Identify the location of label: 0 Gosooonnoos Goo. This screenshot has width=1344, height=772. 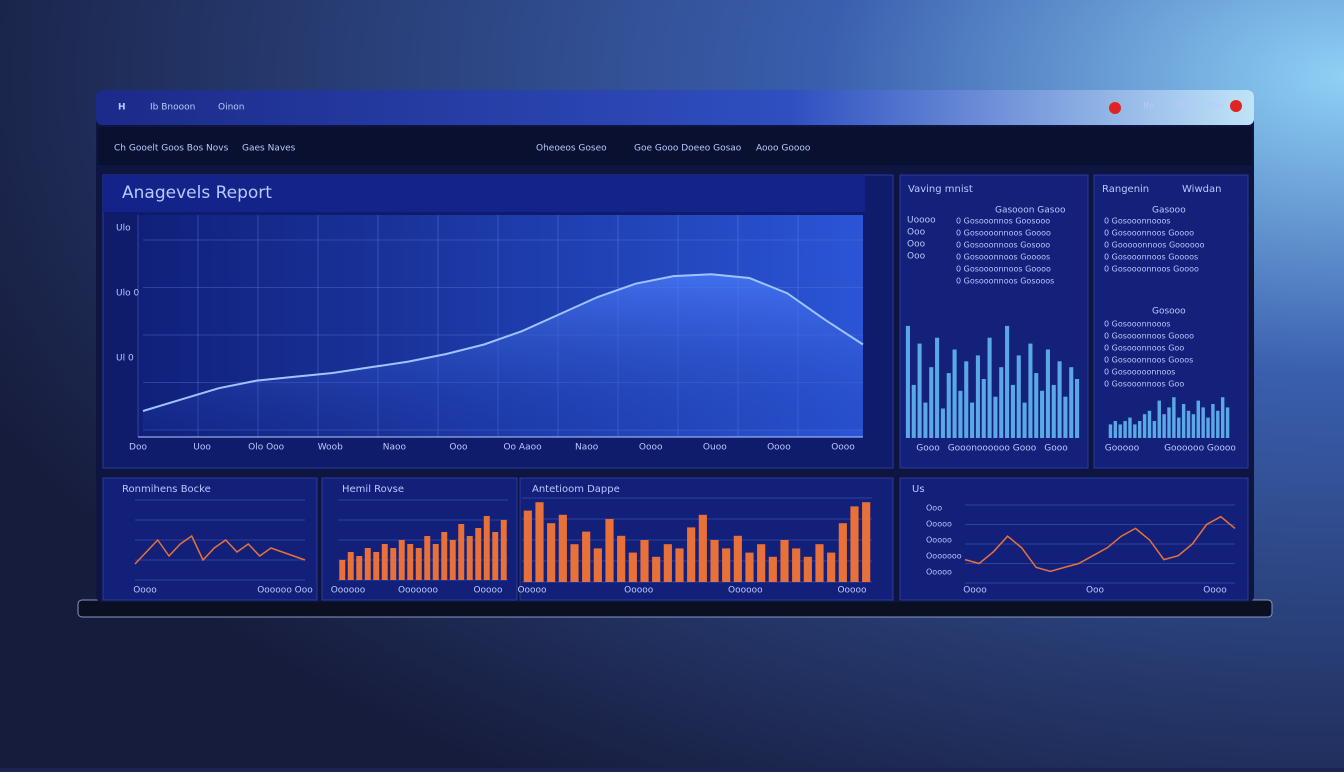
(1144, 348).